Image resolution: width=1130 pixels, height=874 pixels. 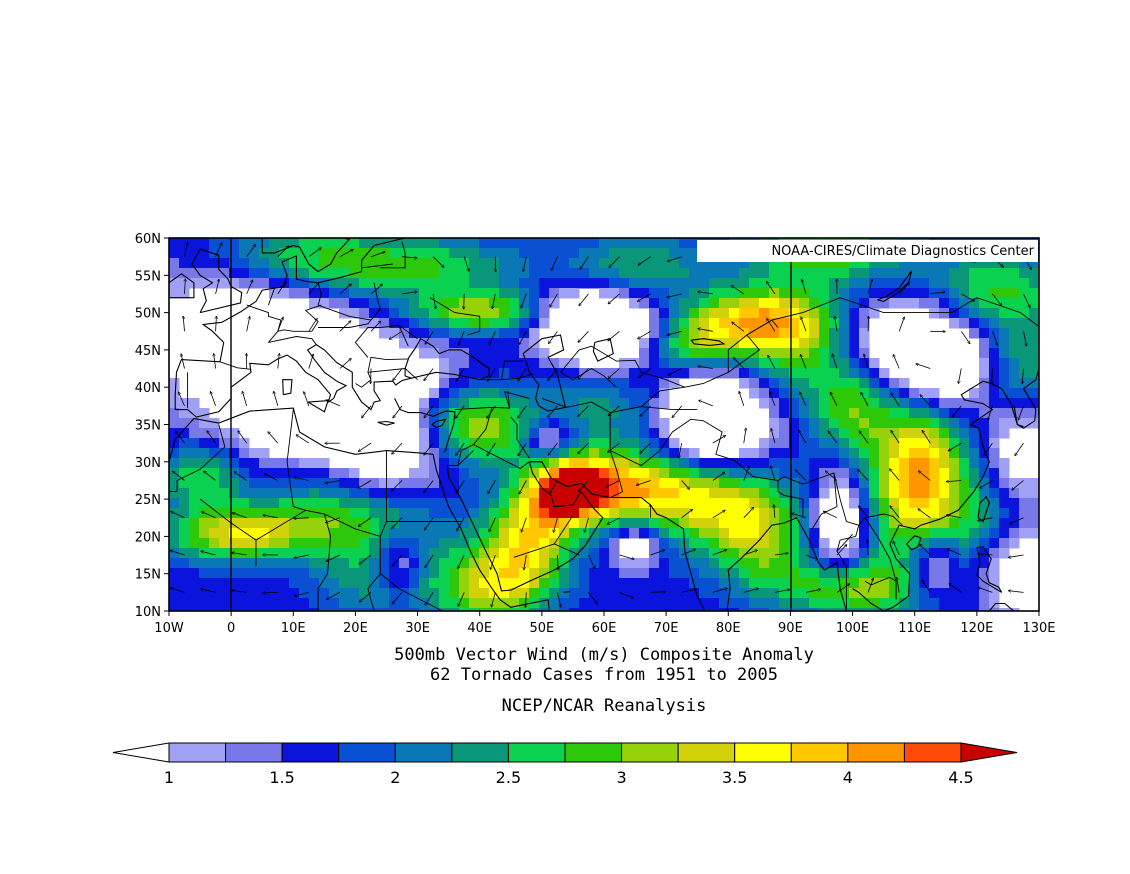 I want to click on colorbar-label: 3, so click(x=622, y=777).